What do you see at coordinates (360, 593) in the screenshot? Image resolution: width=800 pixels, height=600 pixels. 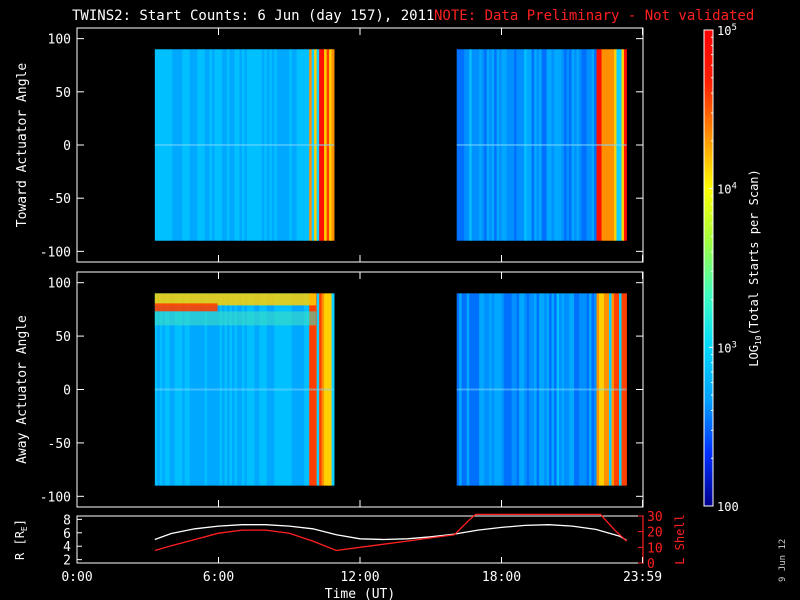 I see `x-axis-label: Time (UT)` at bounding box center [360, 593].